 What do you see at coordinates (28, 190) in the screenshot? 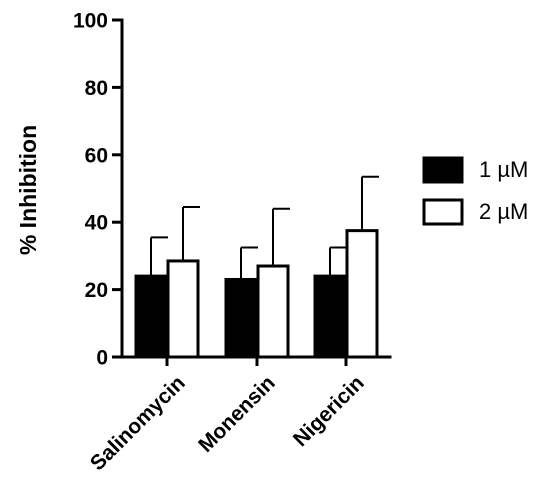
I see `y-axis-title: % Inhibition` at bounding box center [28, 190].